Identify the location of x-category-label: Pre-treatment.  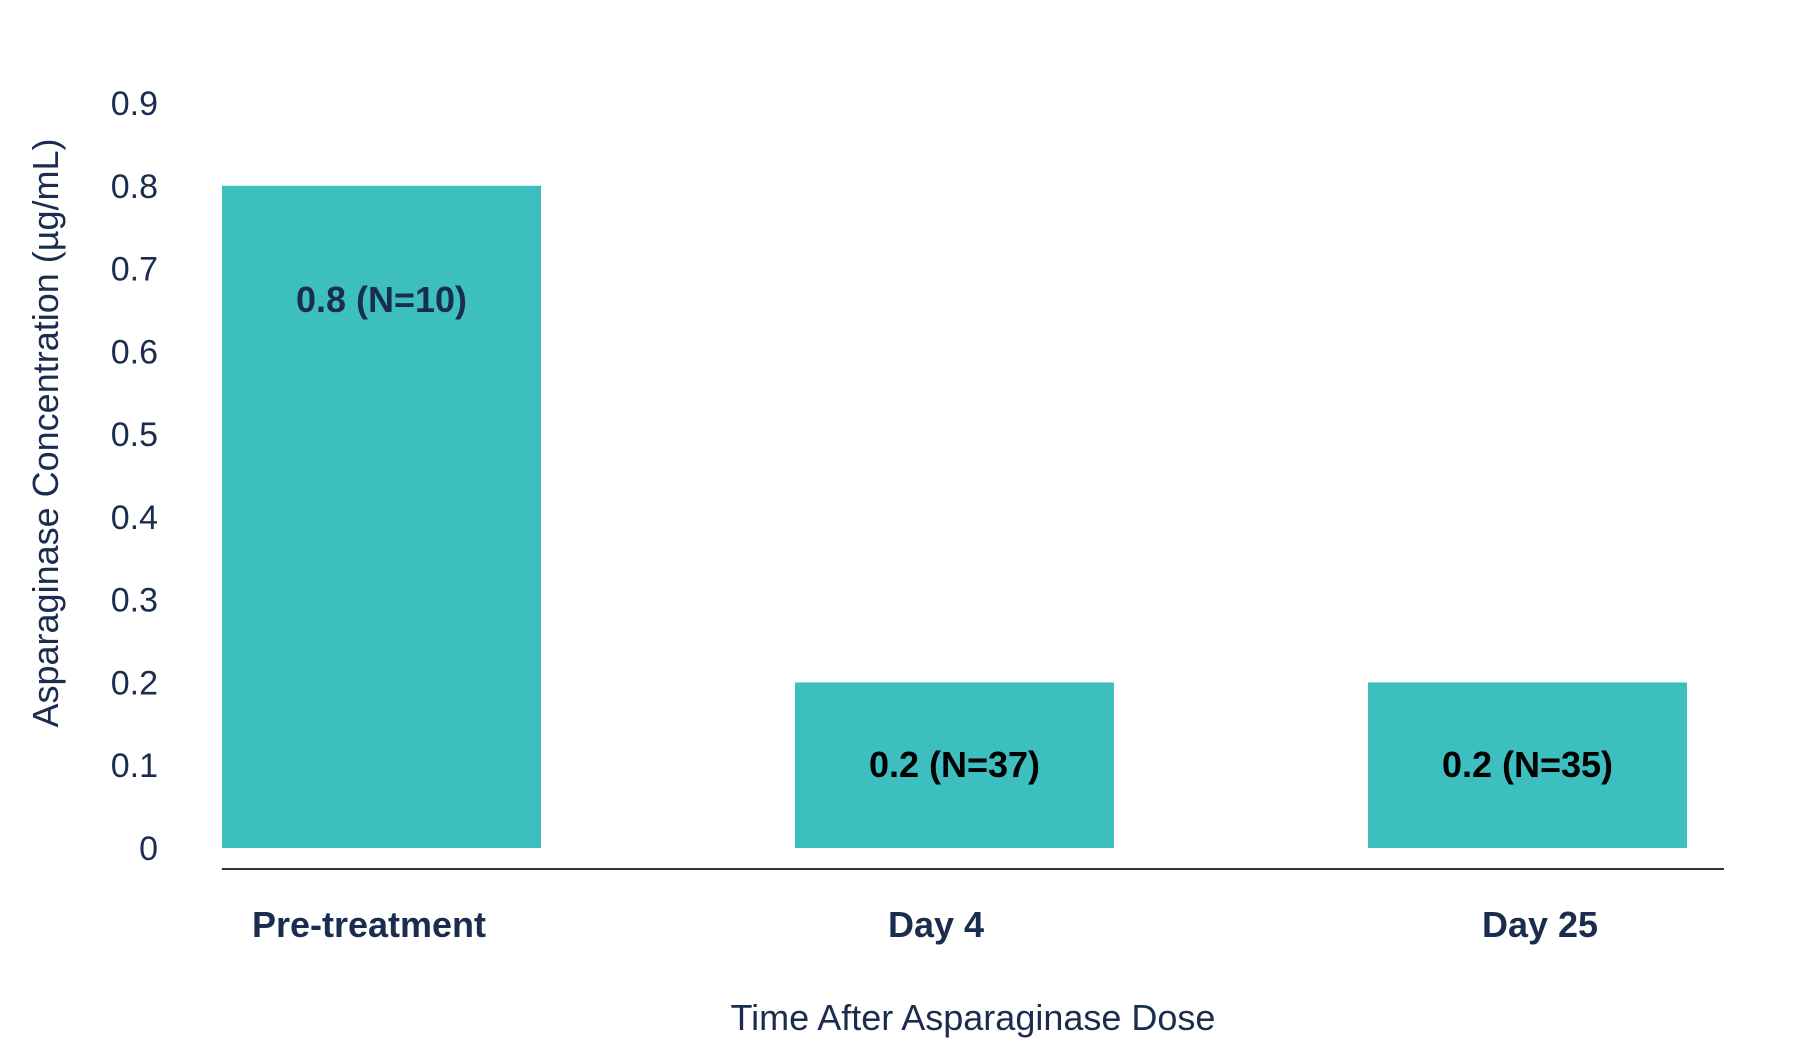
(369, 924).